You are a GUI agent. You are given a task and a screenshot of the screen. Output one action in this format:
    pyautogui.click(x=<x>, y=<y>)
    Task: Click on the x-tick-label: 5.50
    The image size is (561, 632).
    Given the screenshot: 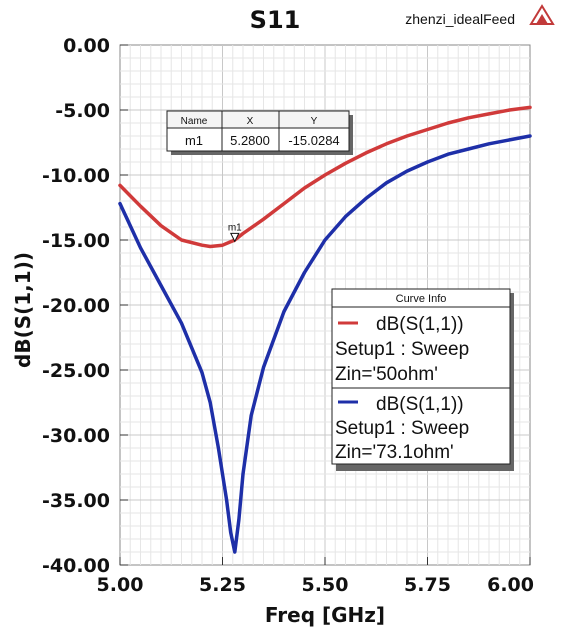 What is the action you would take?
    pyautogui.click(x=325, y=585)
    